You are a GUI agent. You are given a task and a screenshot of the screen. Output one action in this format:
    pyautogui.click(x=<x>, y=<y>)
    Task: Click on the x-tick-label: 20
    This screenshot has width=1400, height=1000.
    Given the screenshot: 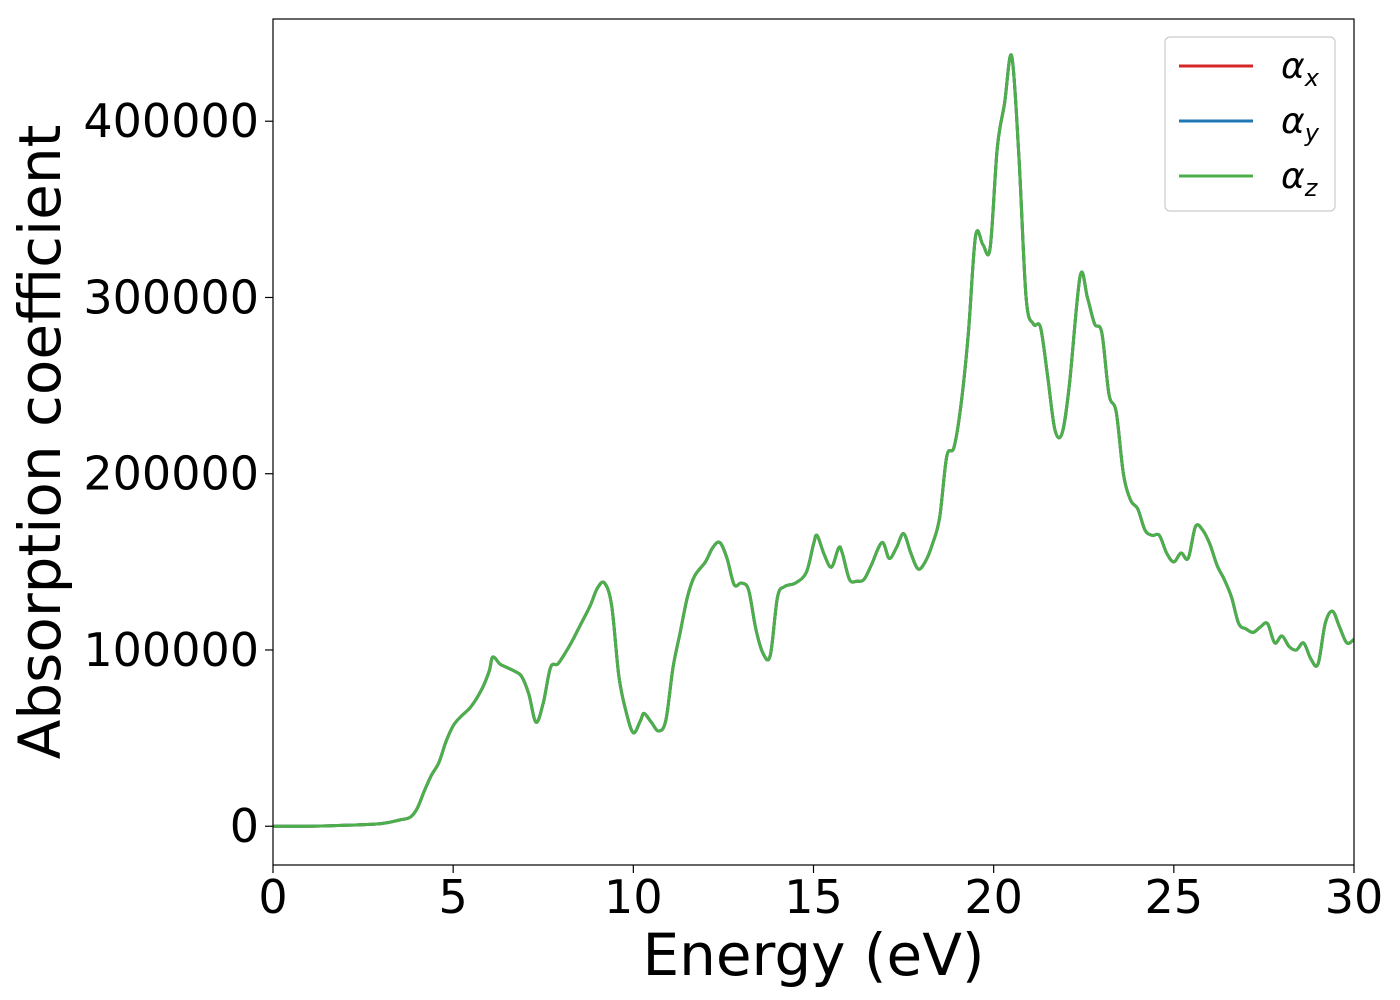 What is the action you would take?
    pyautogui.click(x=993, y=897)
    